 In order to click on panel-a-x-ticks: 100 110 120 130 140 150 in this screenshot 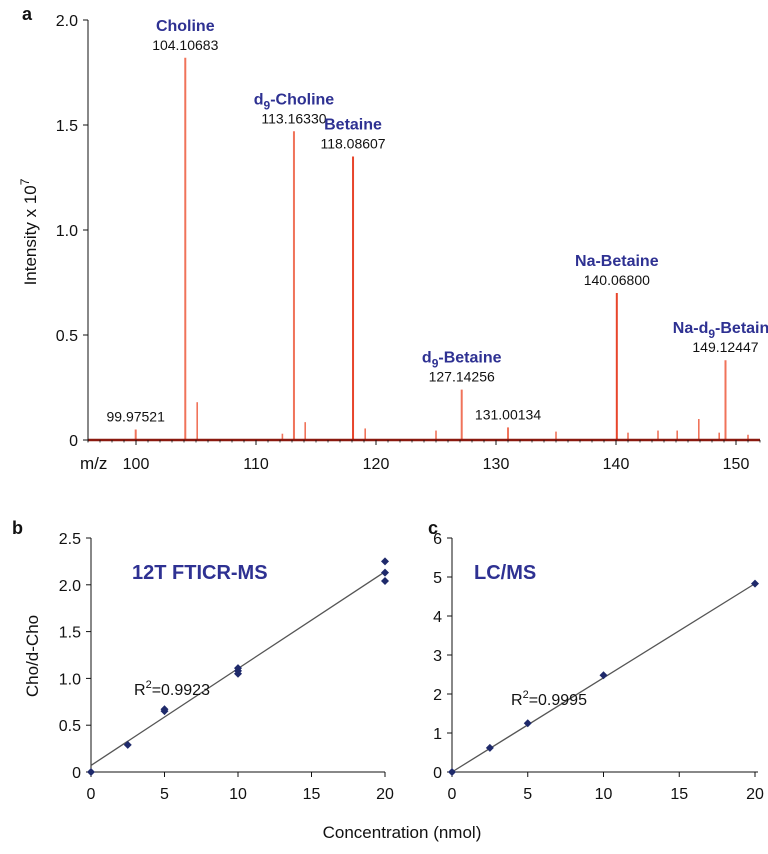, I will do `click(424, 456)`.